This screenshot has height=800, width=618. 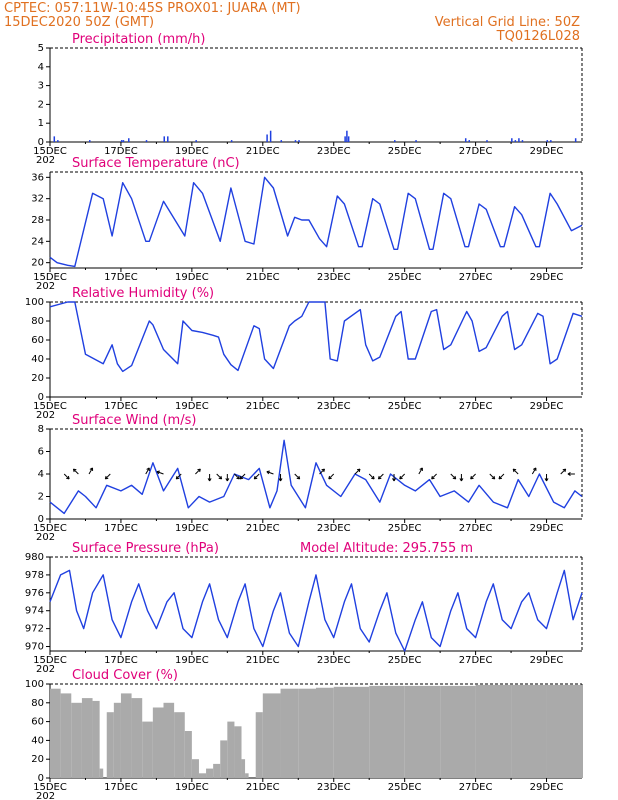 What do you see at coordinates (37, 199) in the screenshot?
I see `y-tick-label: 32` at bounding box center [37, 199].